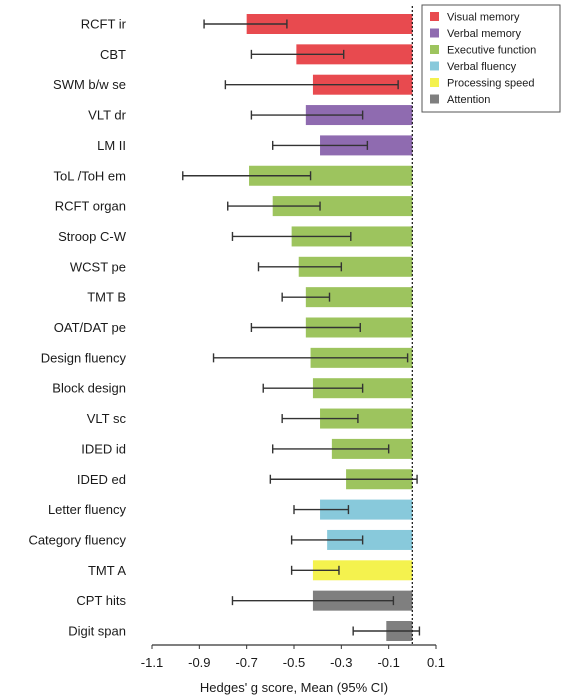  What do you see at coordinates (107, 418) in the screenshot?
I see `category-label: VLT sc` at bounding box center [107, 418].